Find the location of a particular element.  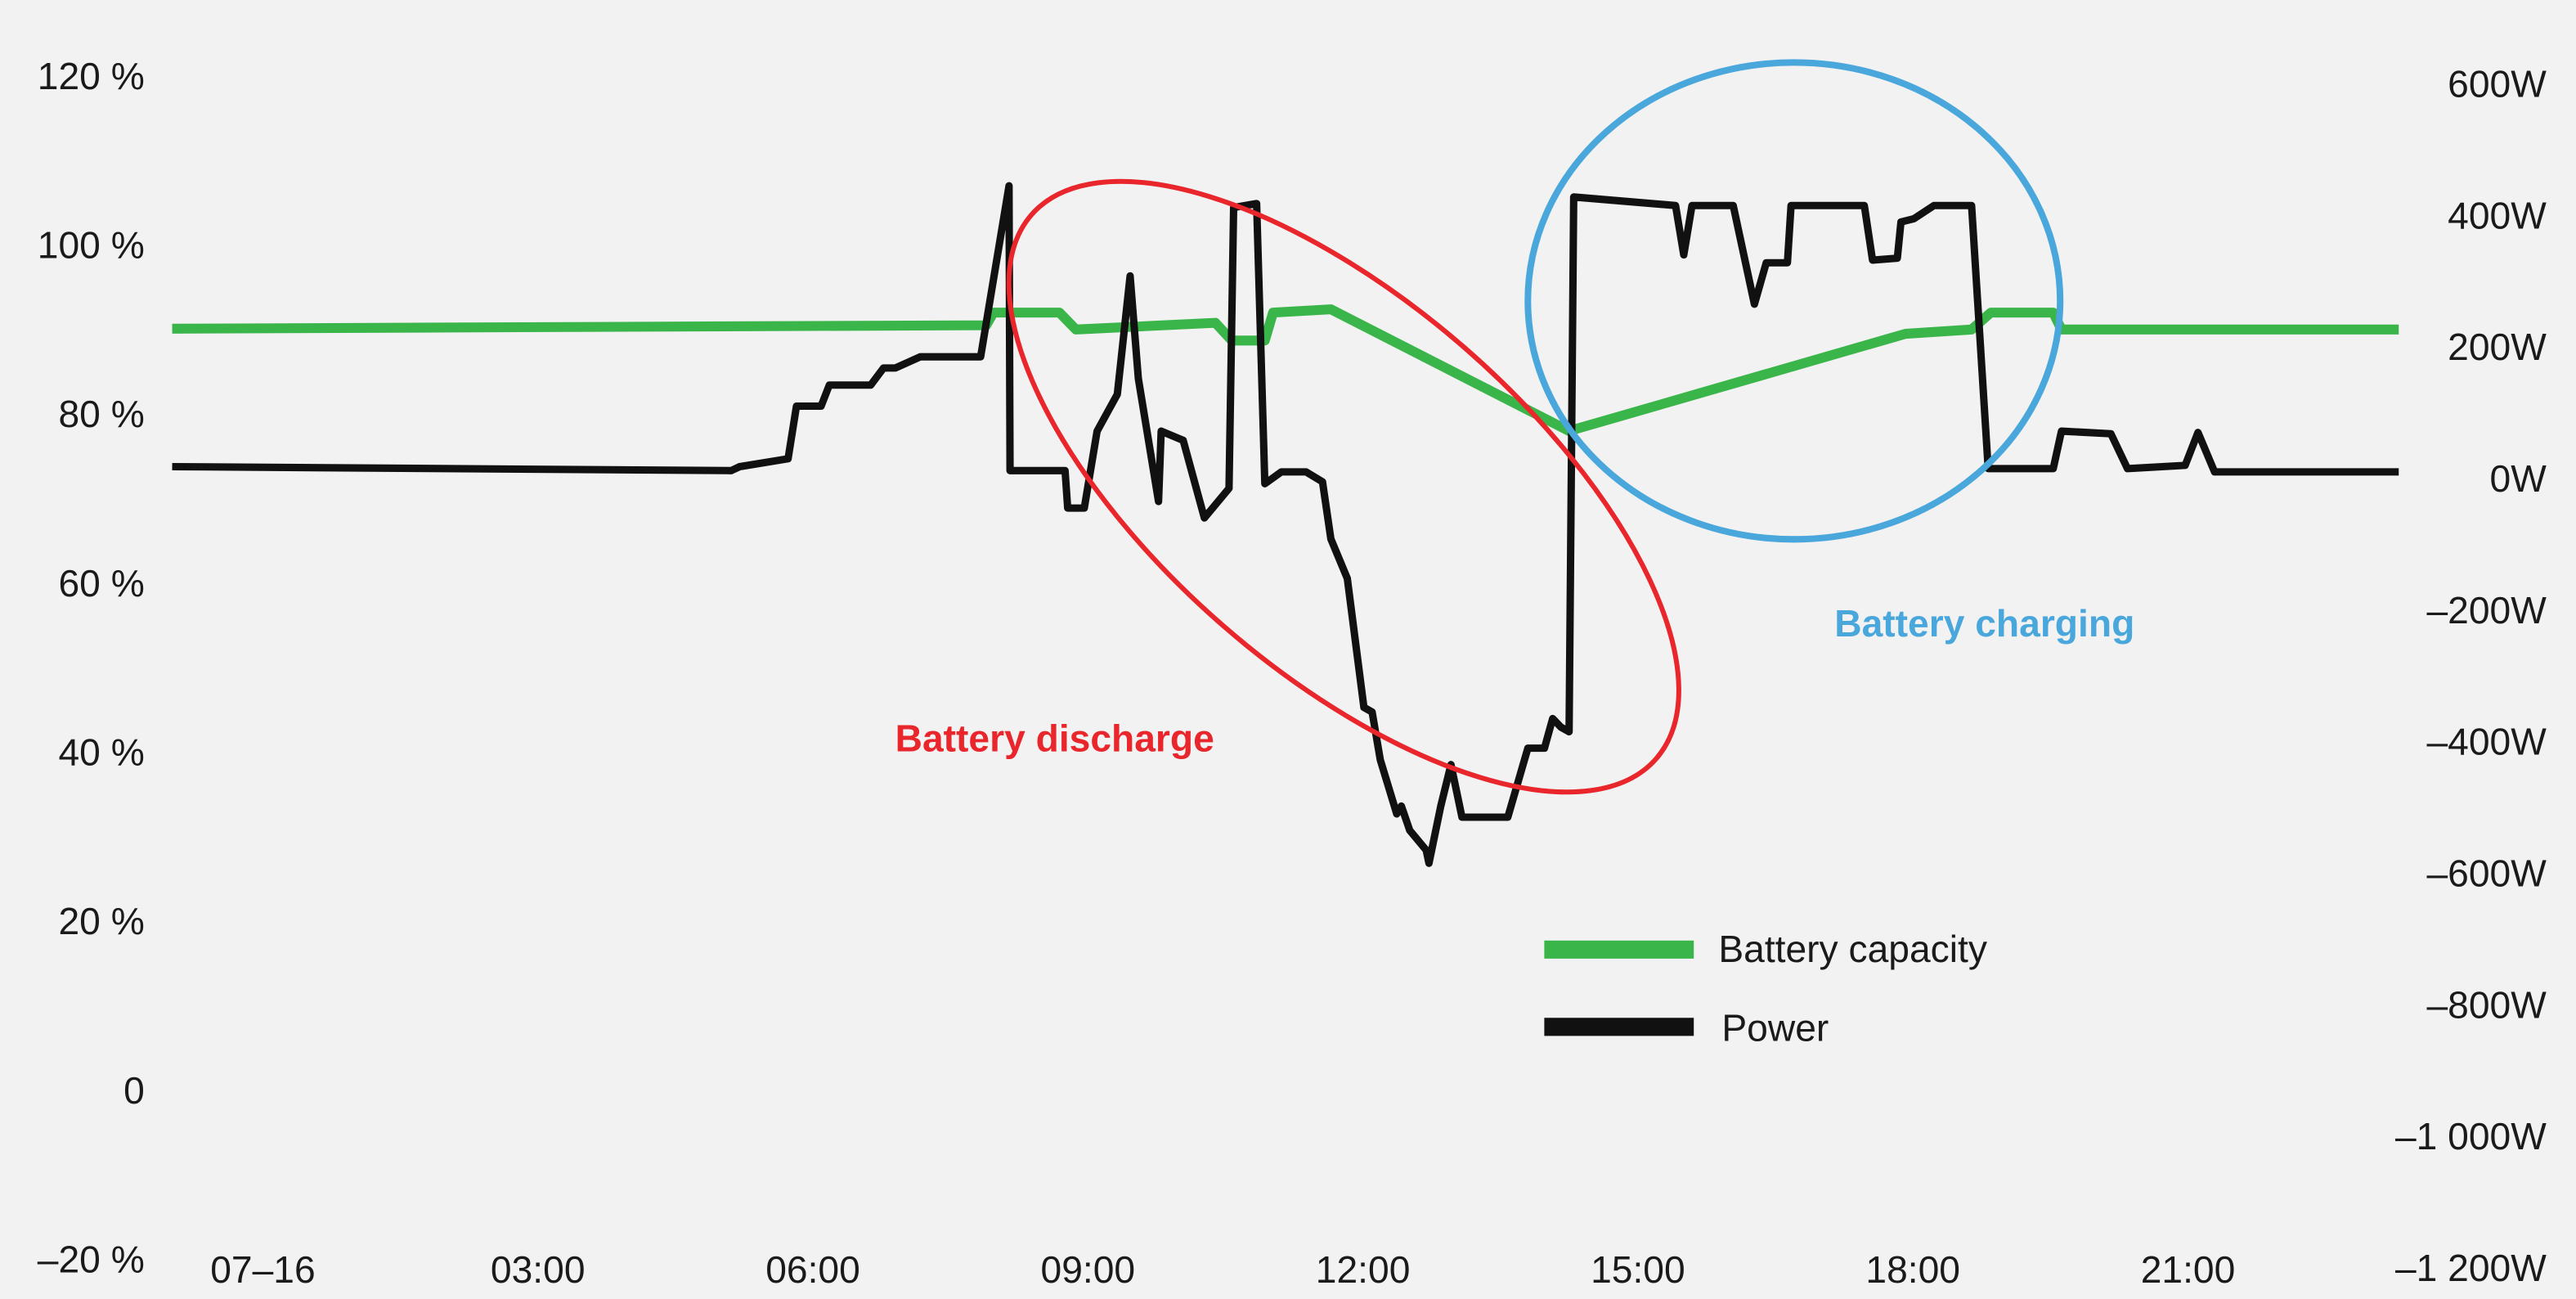

right-tick-label: –200W is located at coordinates (2487, 610).